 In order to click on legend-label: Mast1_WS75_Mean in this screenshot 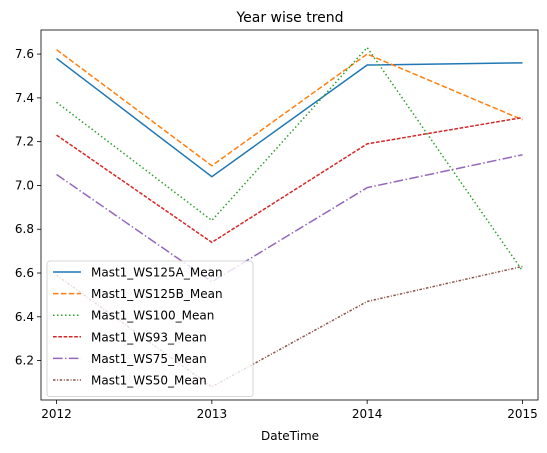, I will do `click(149, 359)`.